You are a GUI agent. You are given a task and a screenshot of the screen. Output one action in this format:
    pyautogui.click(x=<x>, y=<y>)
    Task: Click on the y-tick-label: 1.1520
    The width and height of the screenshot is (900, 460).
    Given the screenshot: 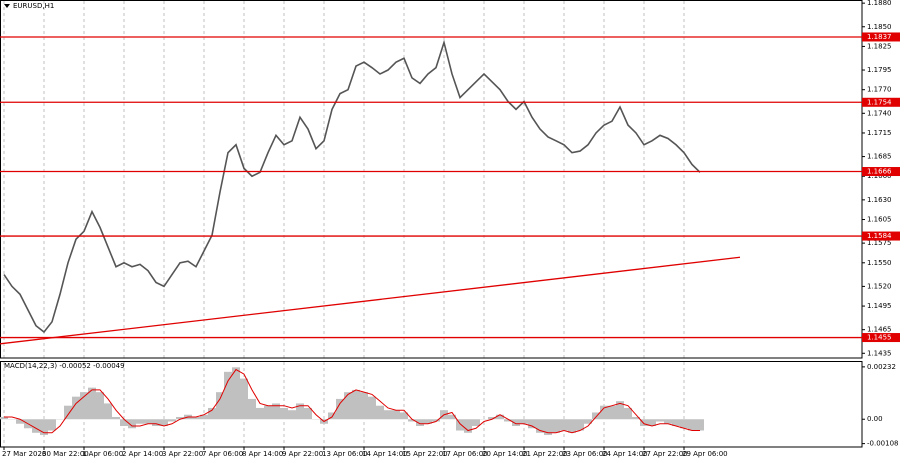 What is the action you would take?
    pyautogui.click(x=879, y=286)
    